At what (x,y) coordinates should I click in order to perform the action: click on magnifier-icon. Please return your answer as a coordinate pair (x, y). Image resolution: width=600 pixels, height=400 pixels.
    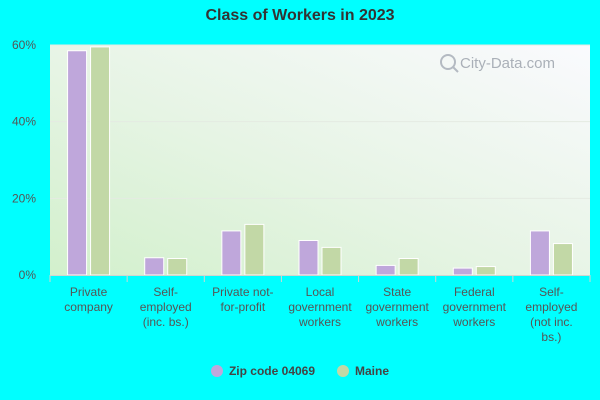
    Looking at the image, I should click on (448, 62).